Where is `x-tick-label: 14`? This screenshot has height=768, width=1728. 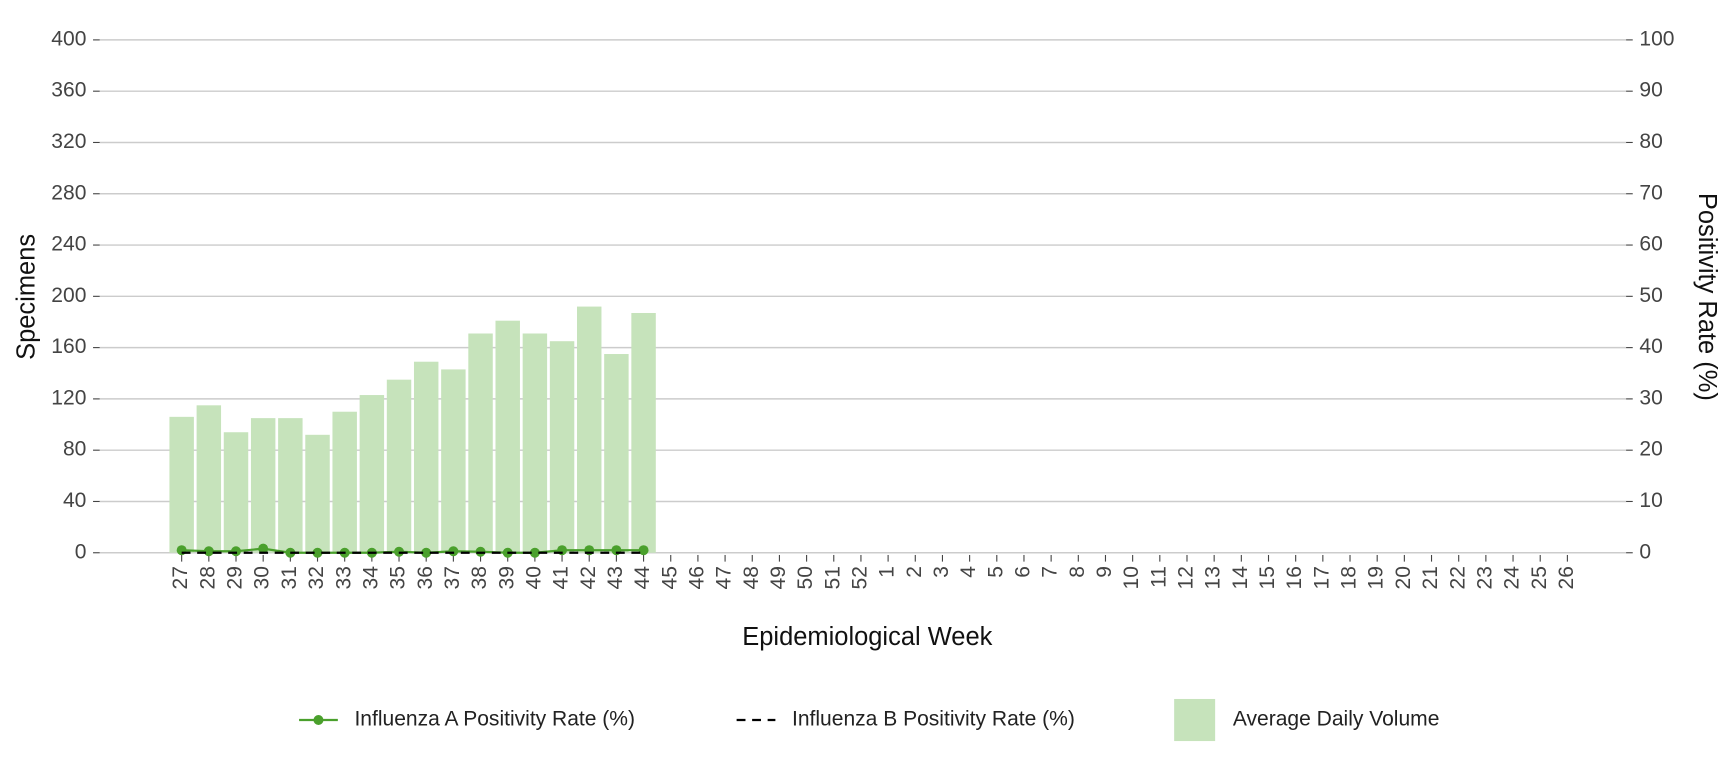
x-tick-label: 14 is located at coordinates (1240, 578).